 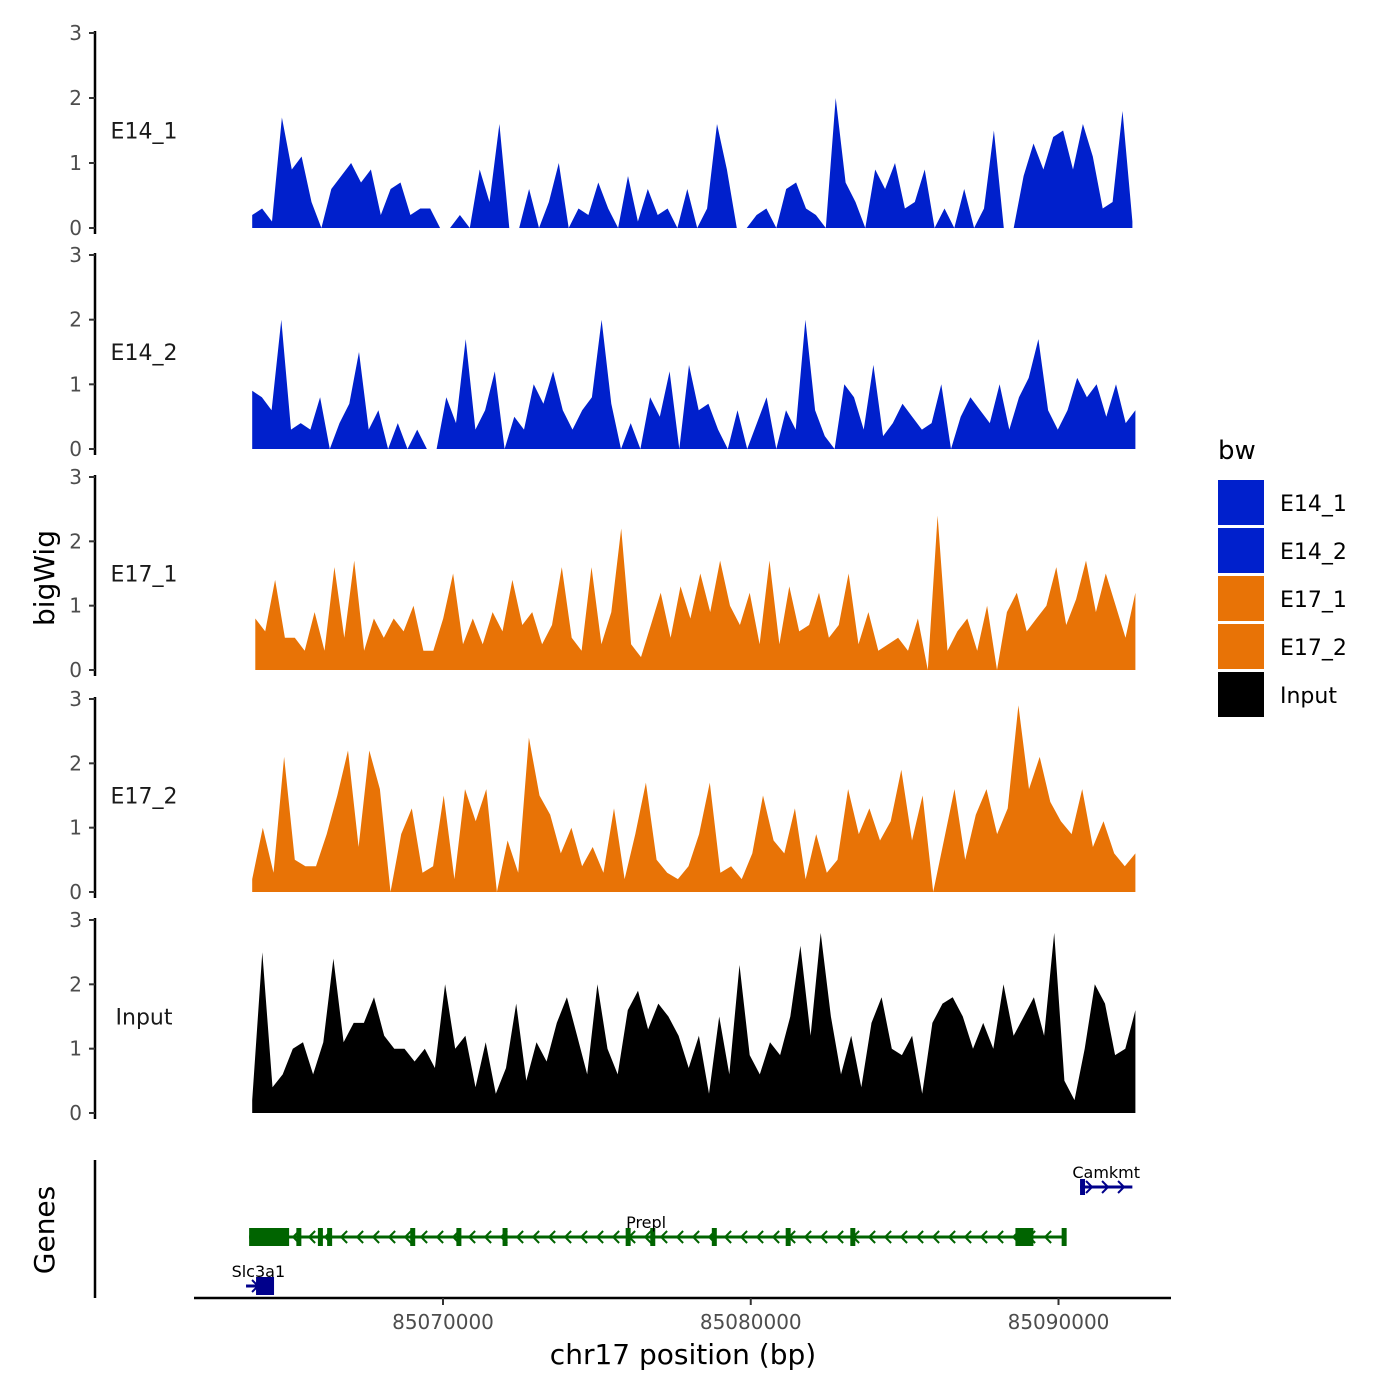 What do you see at coordinates (1106, 1172) in the screenshot?
I see `gene-label: Camkmt` at bounding box center [1106, 1172].